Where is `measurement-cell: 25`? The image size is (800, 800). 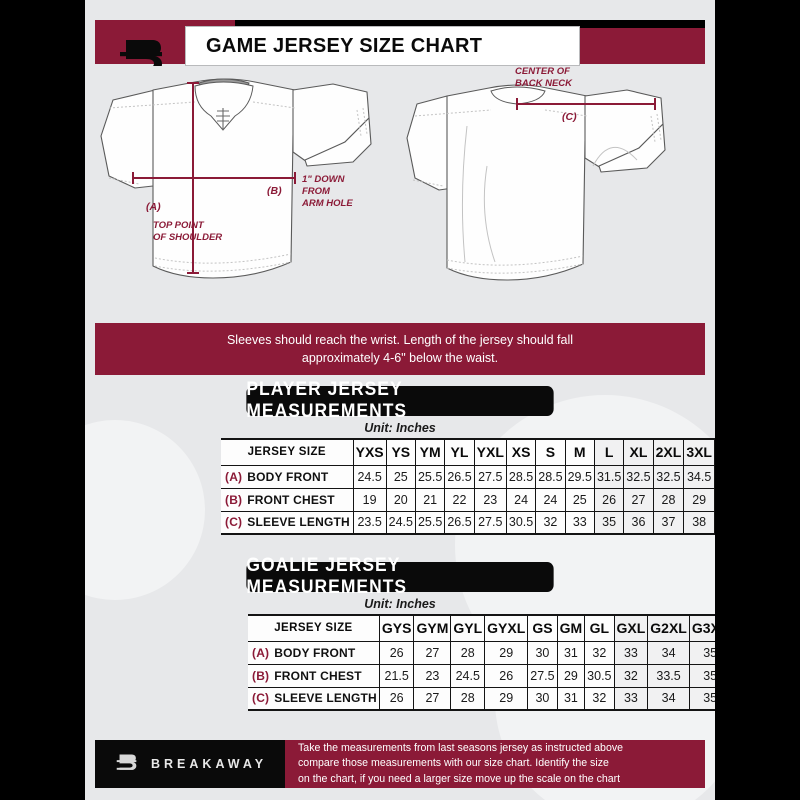 measurement-cell: 25 is located at coordinates (579, 499).